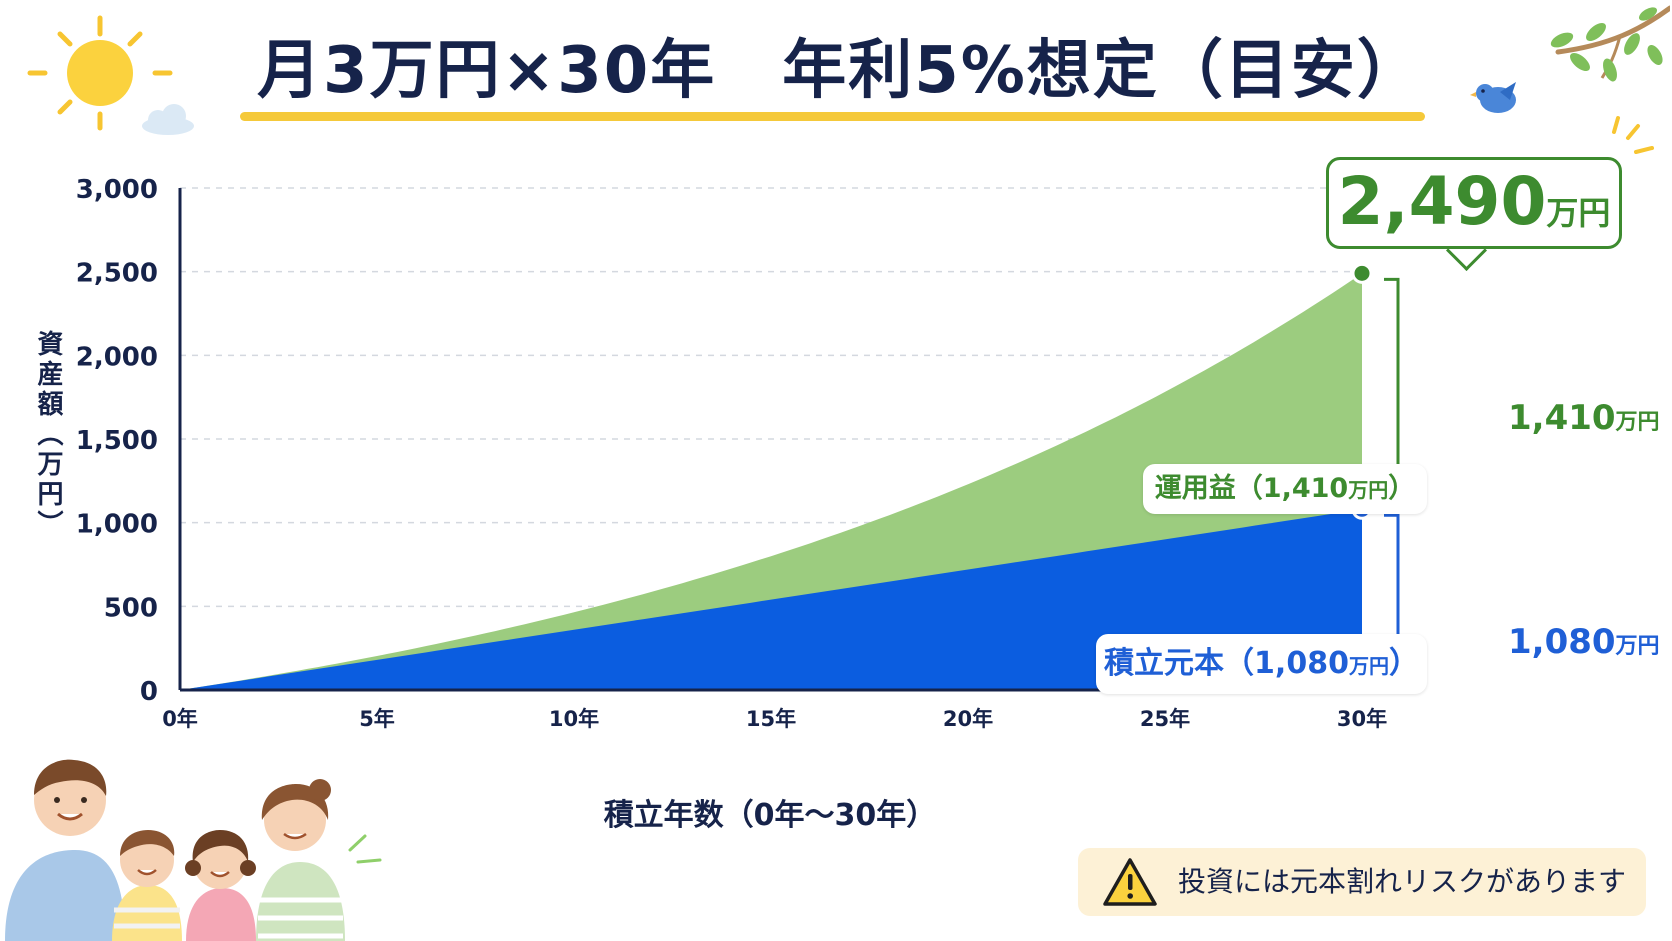  I want to click on principal-area, so click(771, 599).